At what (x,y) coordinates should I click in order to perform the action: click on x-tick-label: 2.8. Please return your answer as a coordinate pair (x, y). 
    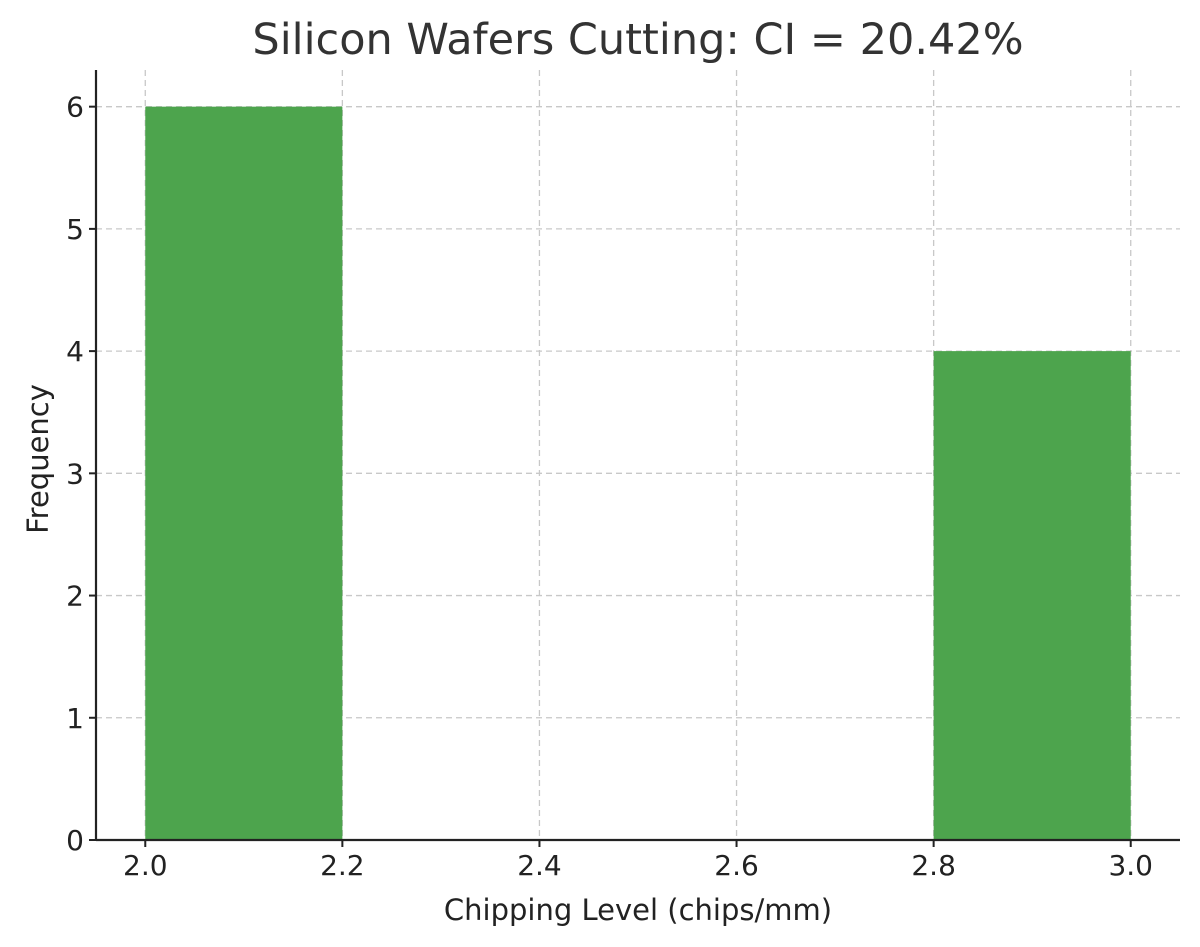
    Looking at the image, I should click on (933, 865).